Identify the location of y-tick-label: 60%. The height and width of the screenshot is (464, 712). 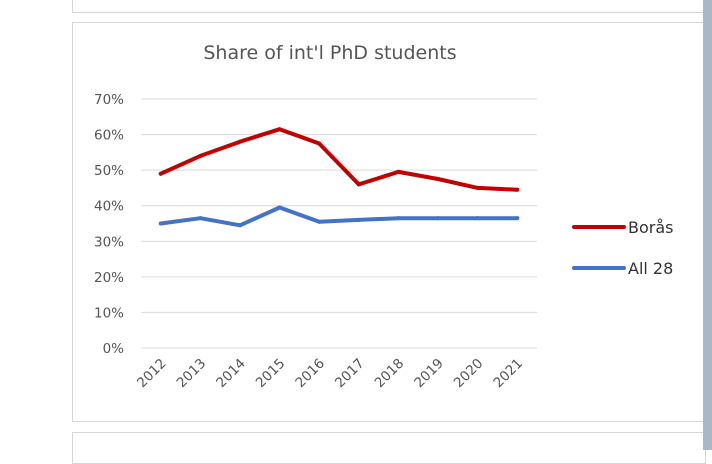
(109, 136).